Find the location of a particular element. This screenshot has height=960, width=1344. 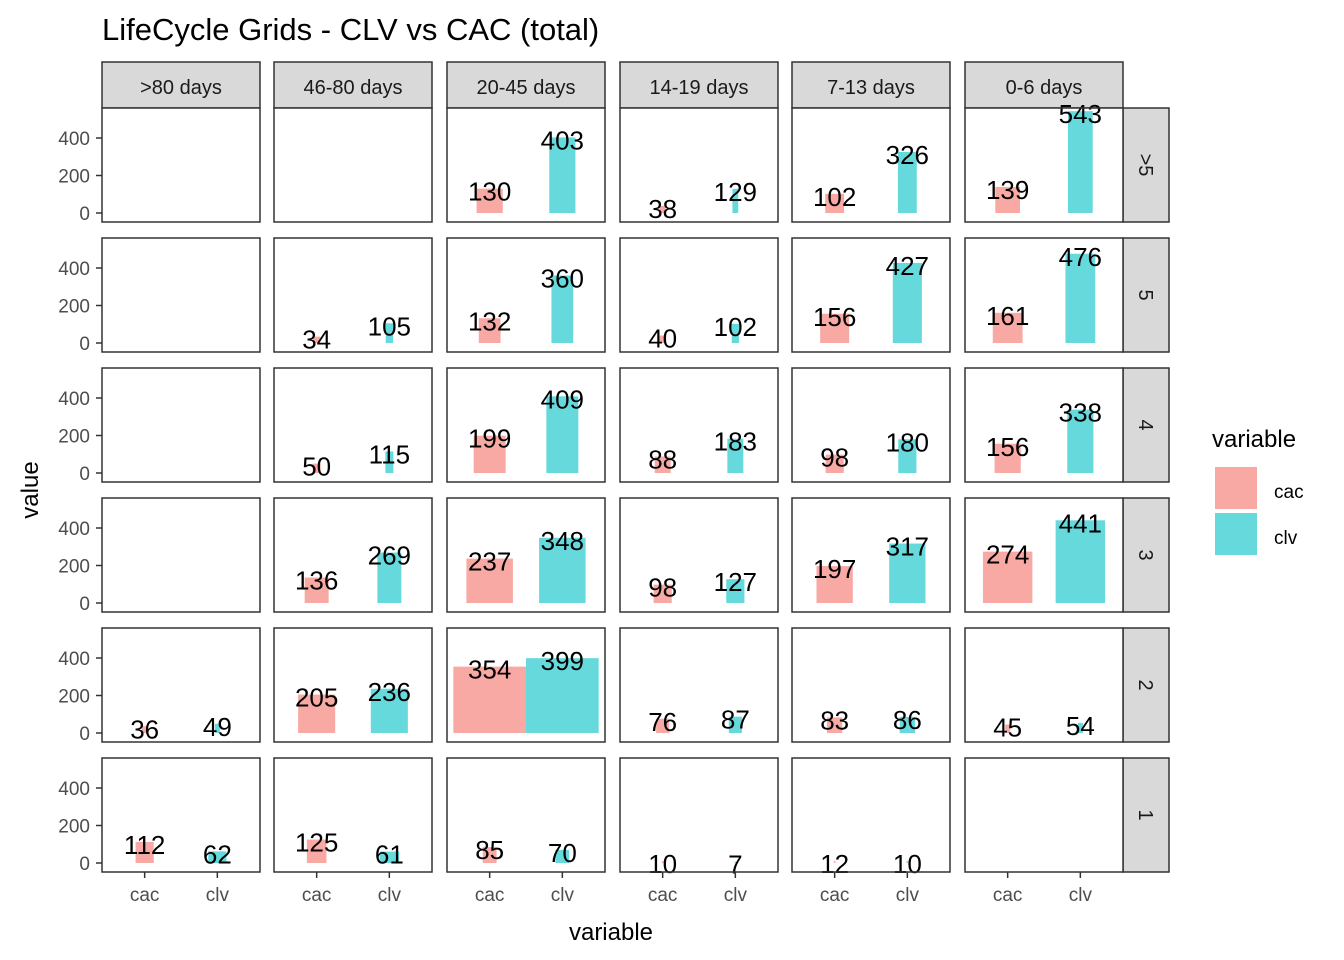

data-label-cac: 156 is located at coordinates (1007, 447).